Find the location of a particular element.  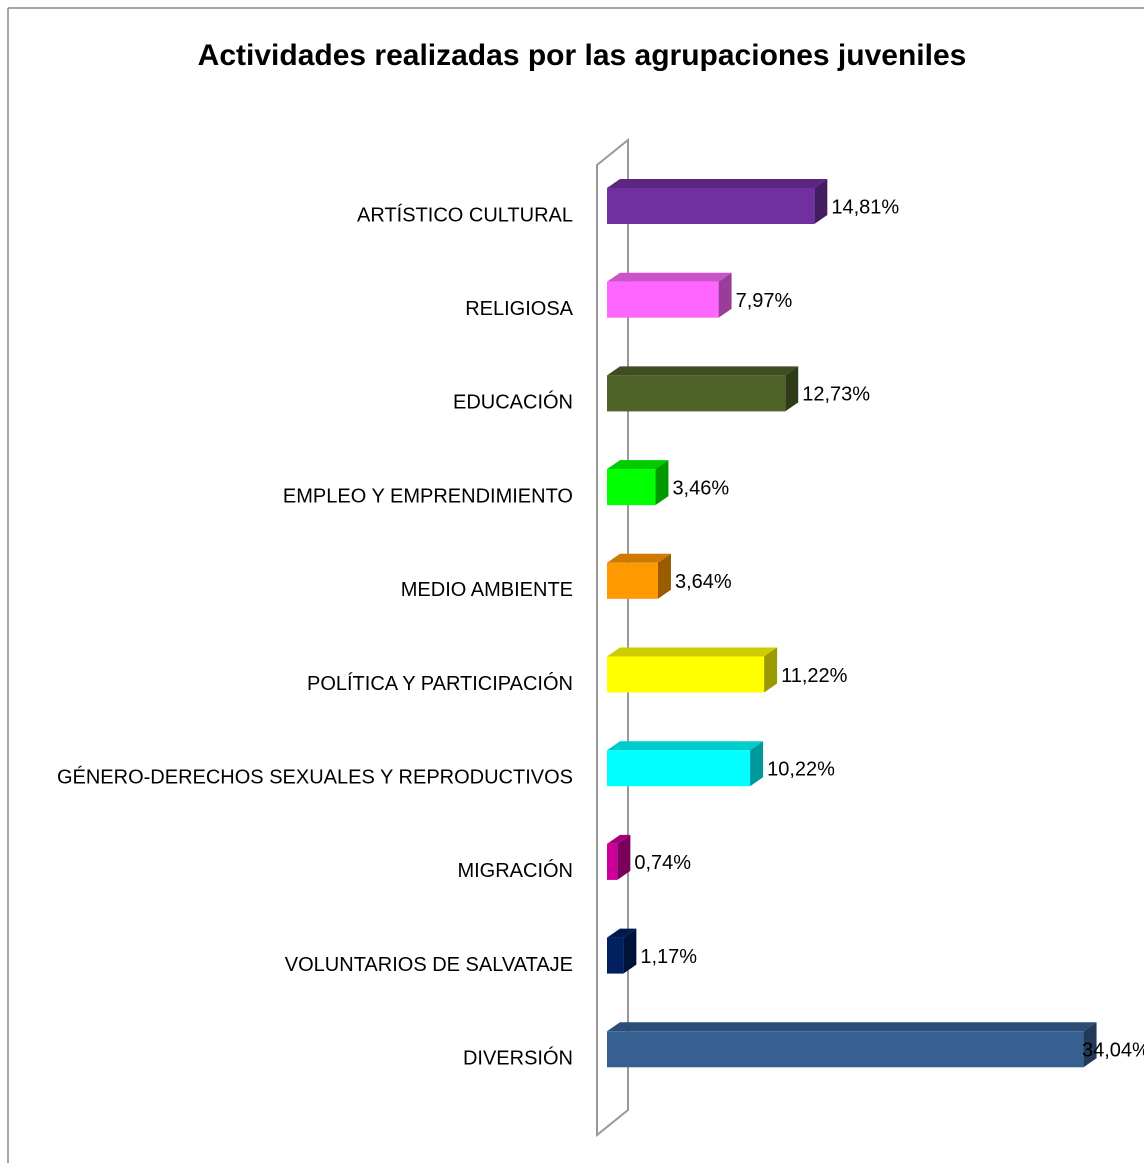

value-label: 3,46% is located at coordinates (700, 488).